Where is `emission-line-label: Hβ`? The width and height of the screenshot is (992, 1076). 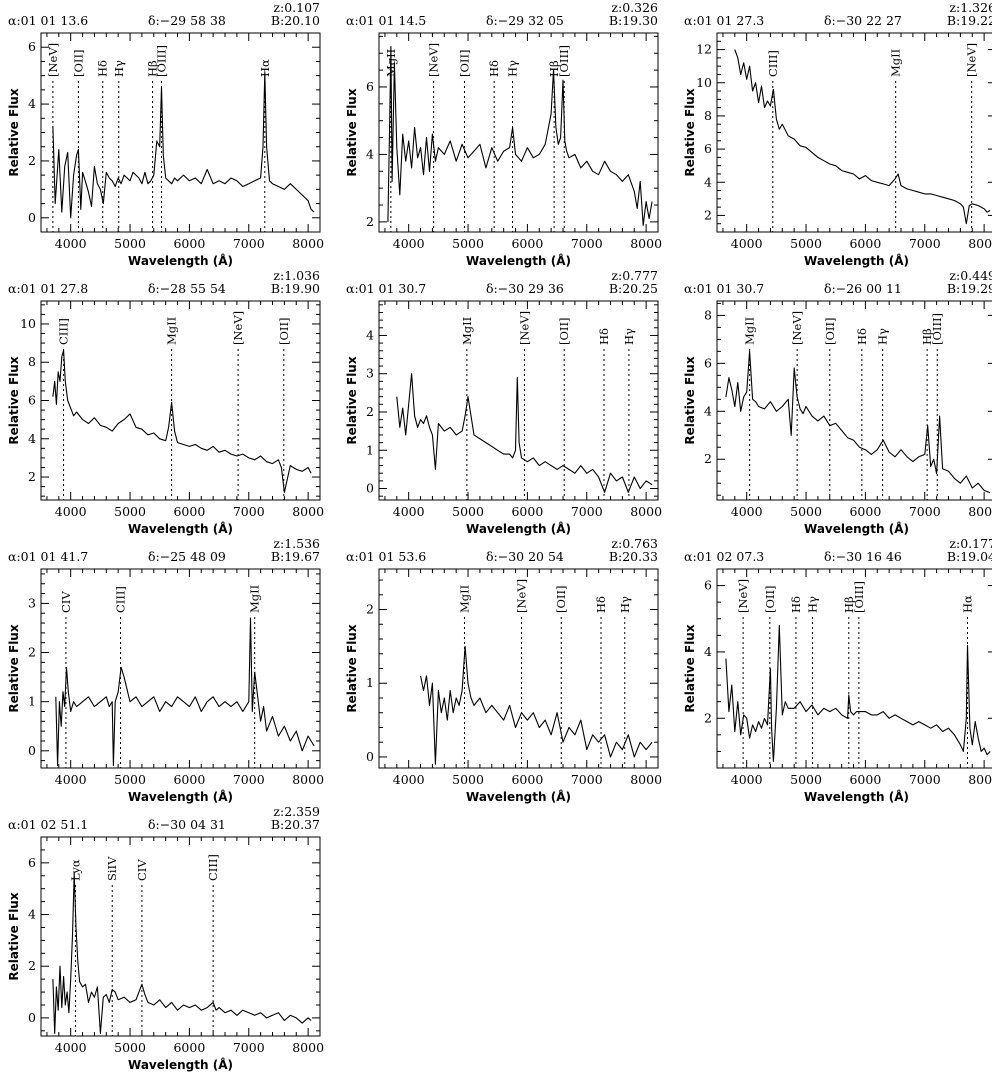
emission-line-label: Hβ is located at coordinates (927, 336).